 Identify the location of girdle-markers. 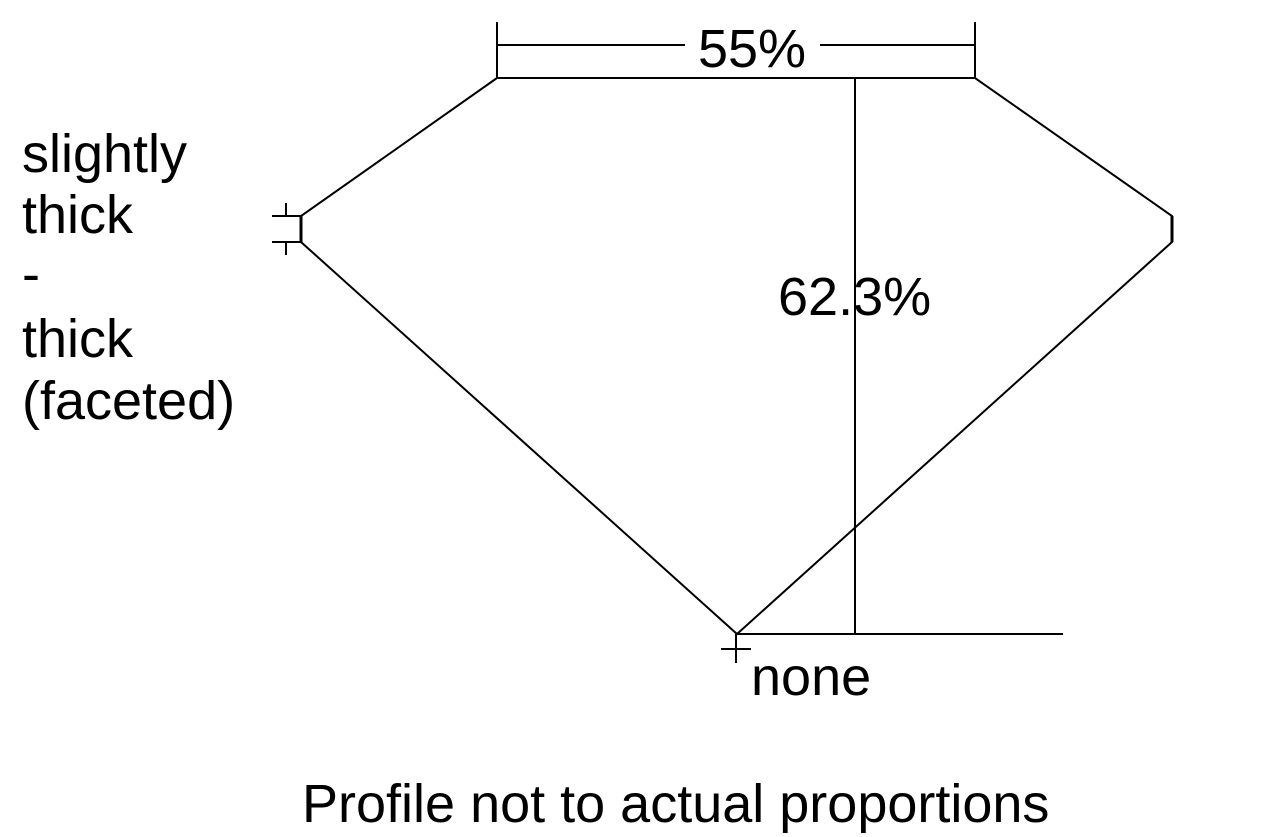
(286, 229).